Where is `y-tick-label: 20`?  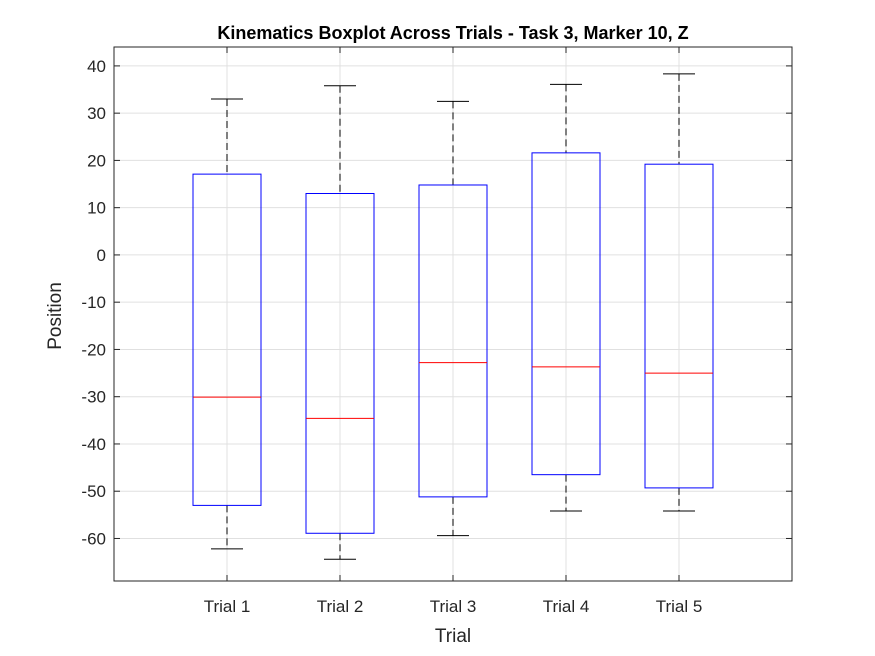
y-tick-label: 20 is located at coordinates (96, 160).